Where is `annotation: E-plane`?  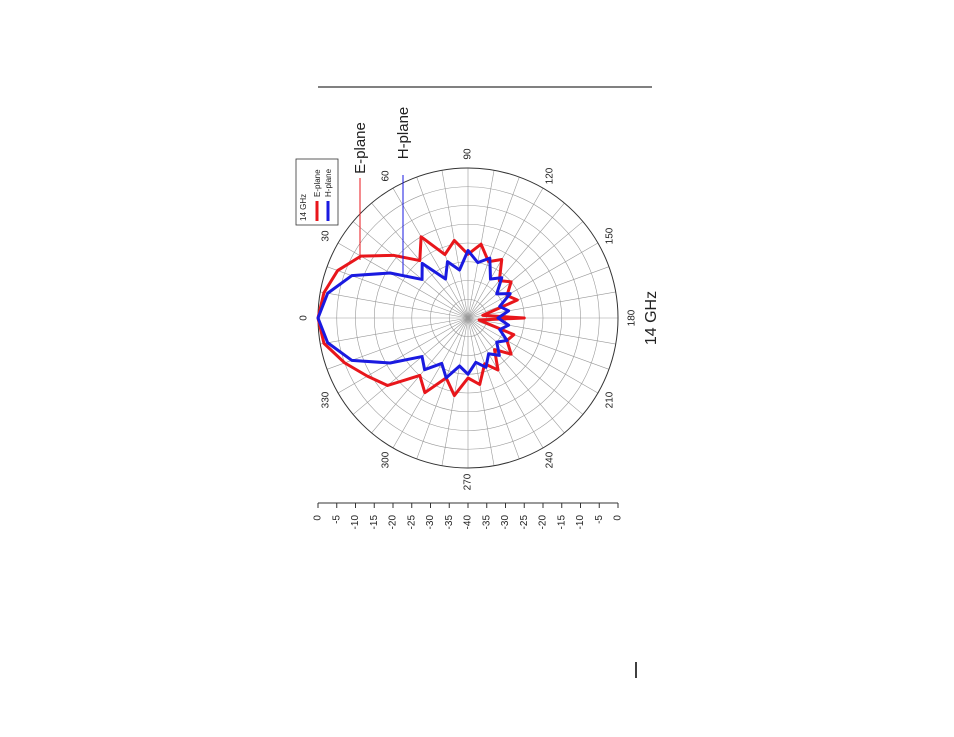 annotation: E-plane is located at coordinates (360, 148).